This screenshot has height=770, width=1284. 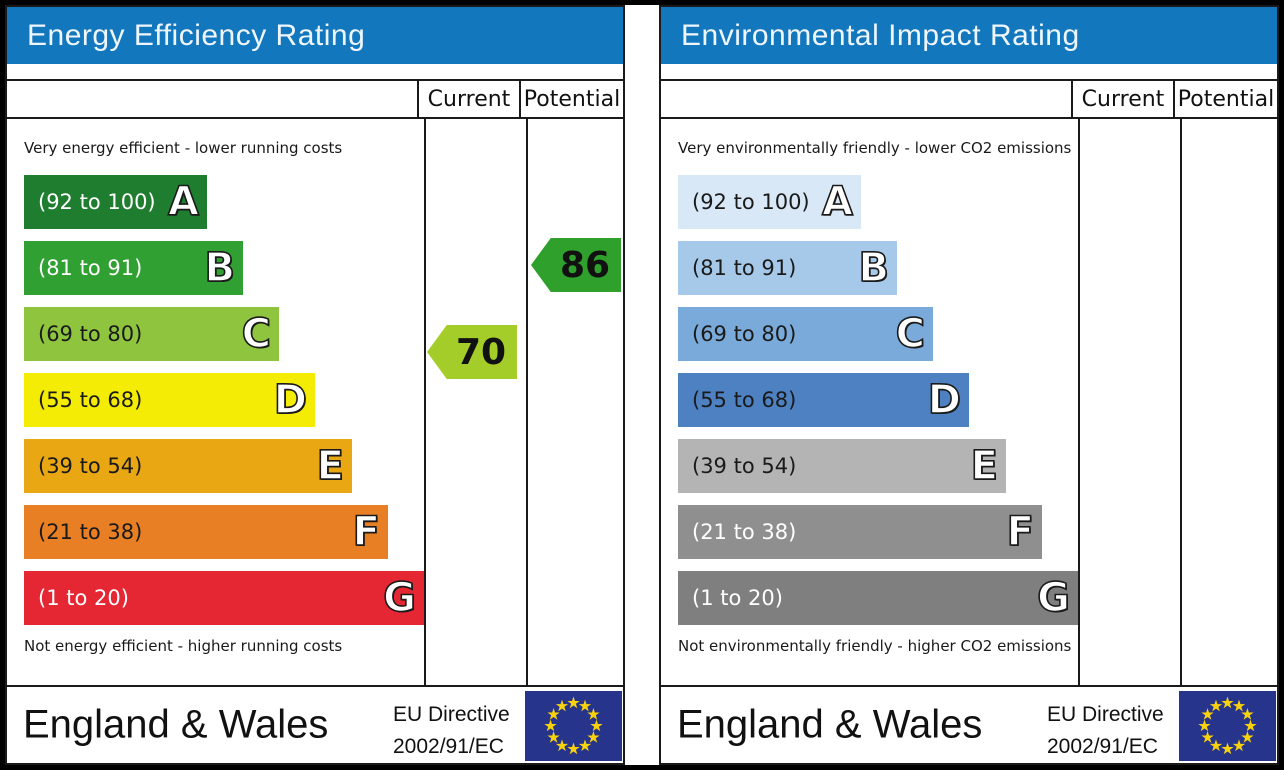 I want to click on current-rating-value: 70, so click(x=481, y=352).